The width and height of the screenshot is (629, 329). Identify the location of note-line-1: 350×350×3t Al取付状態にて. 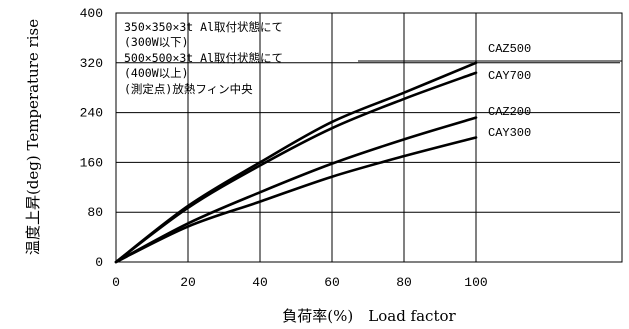
(203, 27).